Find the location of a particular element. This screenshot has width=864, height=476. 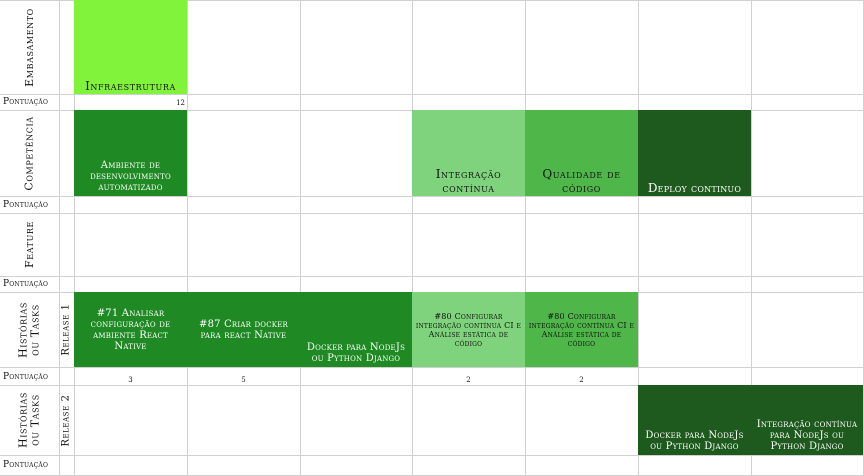

card-ambiente-desenvolvimento: Ambiente de desenvolvimento automatizado is located at coordinates (130, 153).